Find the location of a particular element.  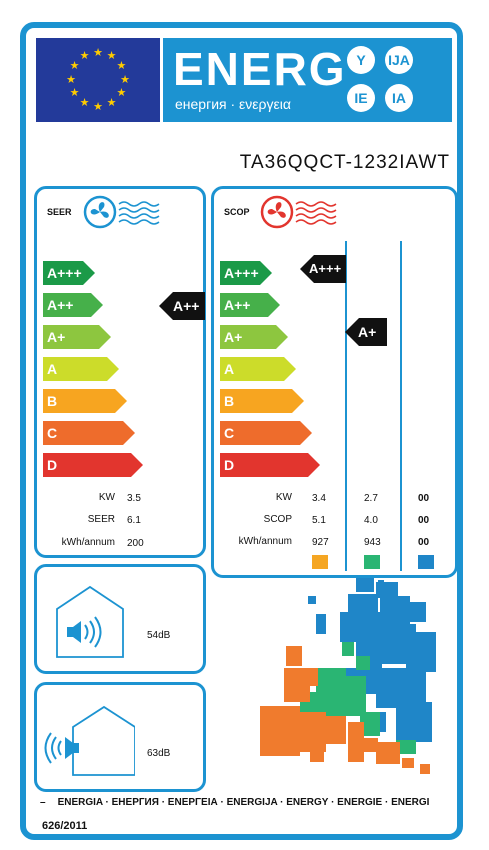

scop-class-label: A+++ is located at coordinates (241, 273).